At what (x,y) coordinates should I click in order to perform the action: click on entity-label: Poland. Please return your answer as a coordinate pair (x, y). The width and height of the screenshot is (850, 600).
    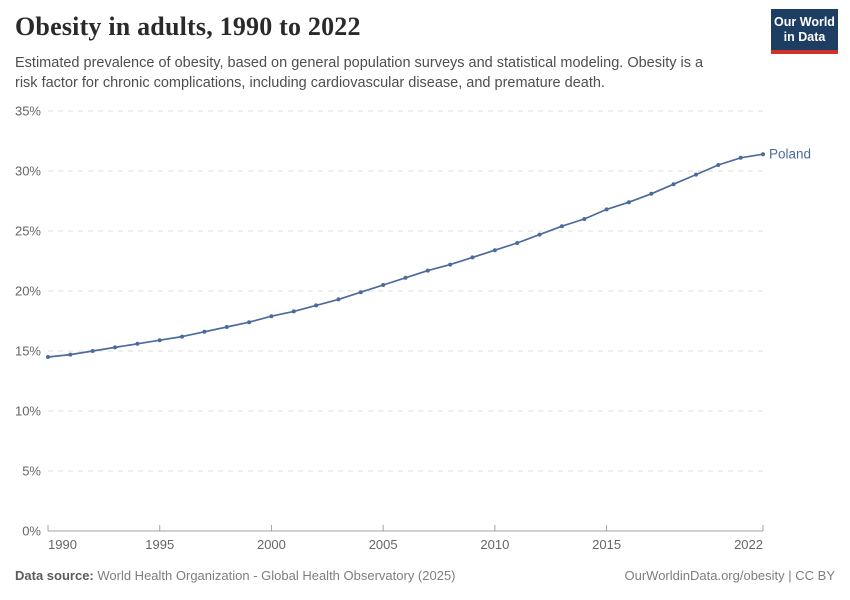
    Looking at the image, I should click on (790, 154).